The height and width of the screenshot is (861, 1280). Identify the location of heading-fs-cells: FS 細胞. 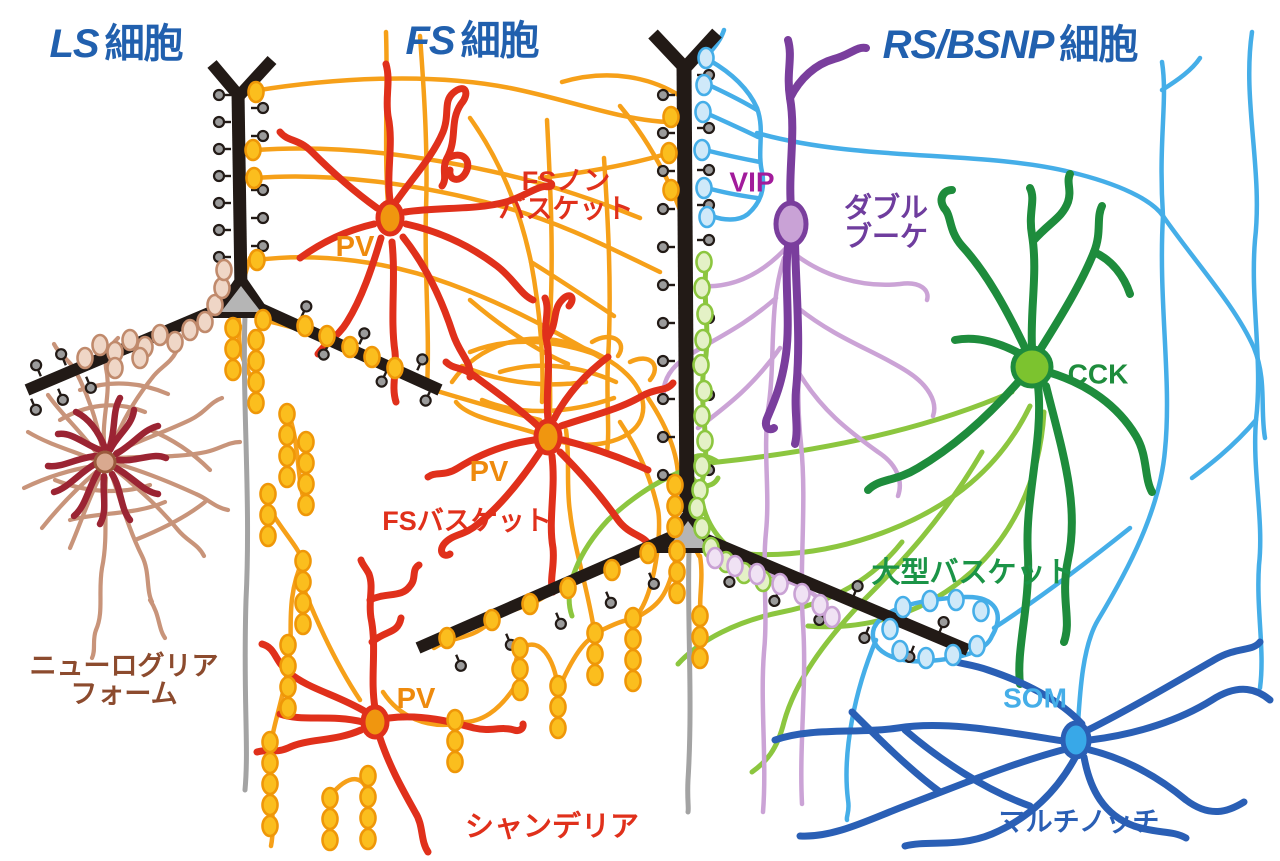
(472, 41).